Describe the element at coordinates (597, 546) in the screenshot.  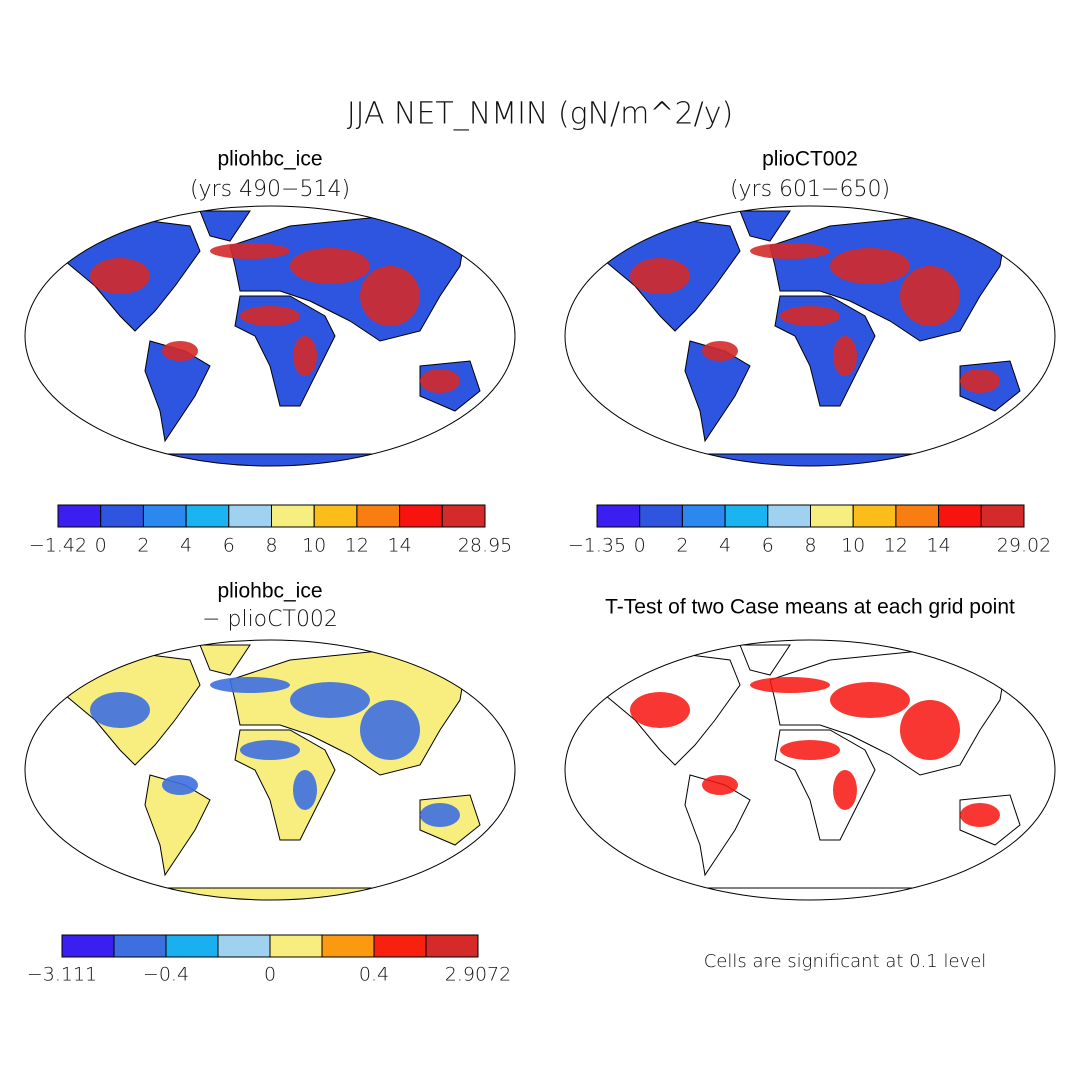
I see `colorbar-label: −1.35` at that location.